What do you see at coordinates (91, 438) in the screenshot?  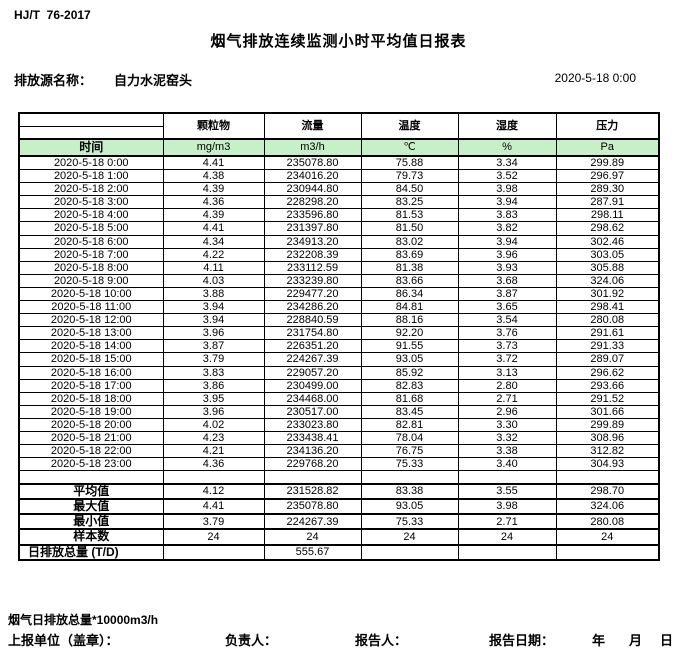 I see `time-cell: 2020-5-18 21:00` at bounding box center [91, 438].